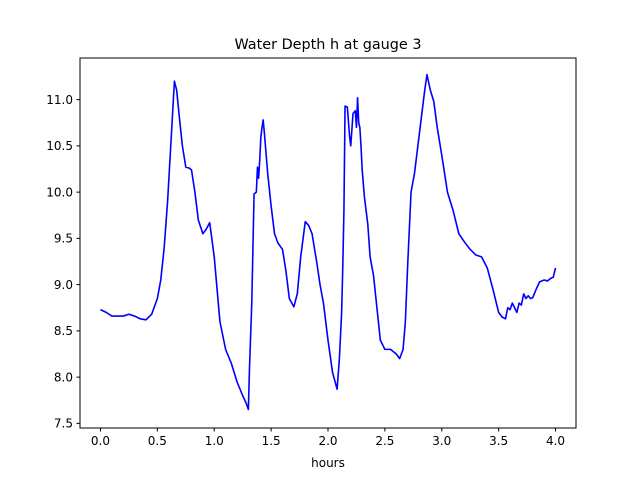 This screenshot has width=640, height=480. I want to click on x-tick-label: 3.0, so click(441, 441).